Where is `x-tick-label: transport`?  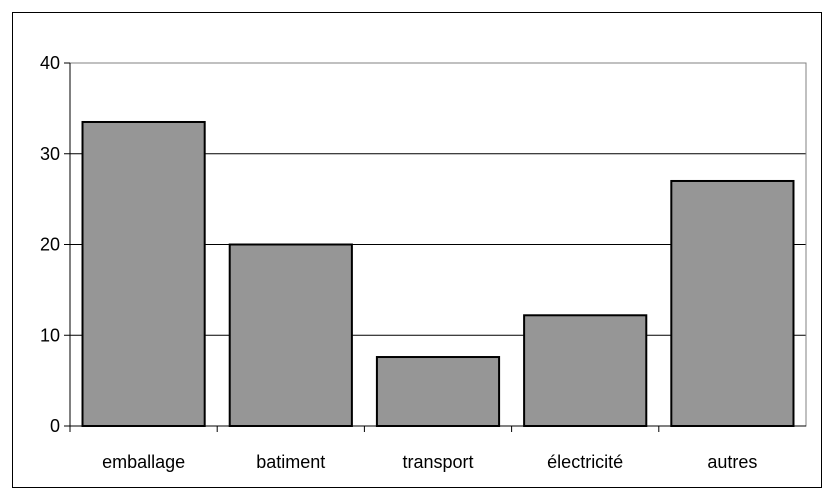 x-tick-label: transport is located at coordinates (437, 462).